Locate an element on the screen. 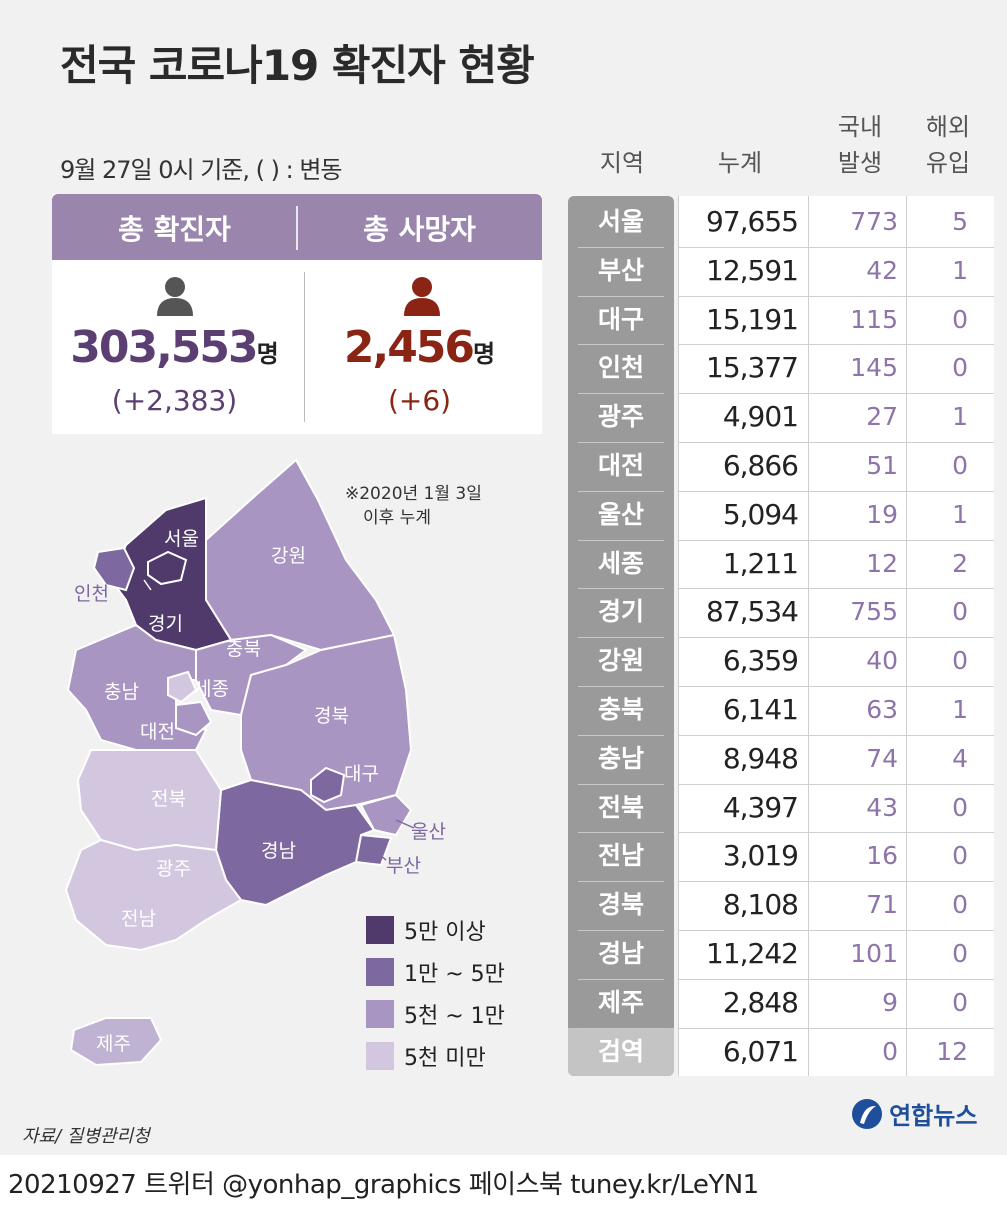 This screenshot has height=1208, width=1007. deaths-change: (+6) is located at coordinates (419, 400).